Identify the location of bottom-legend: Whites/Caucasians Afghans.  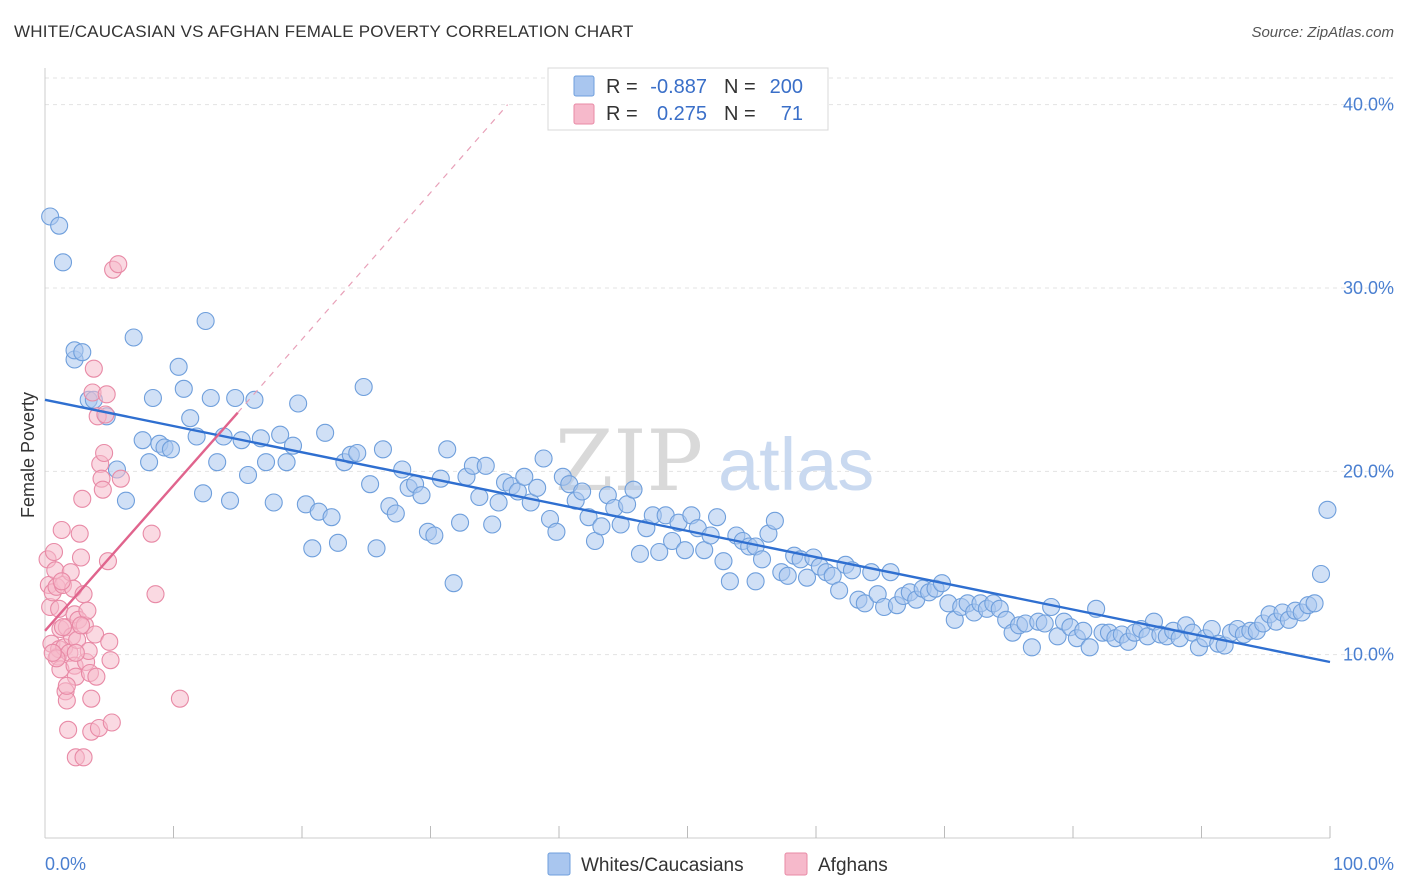
(717, 864).